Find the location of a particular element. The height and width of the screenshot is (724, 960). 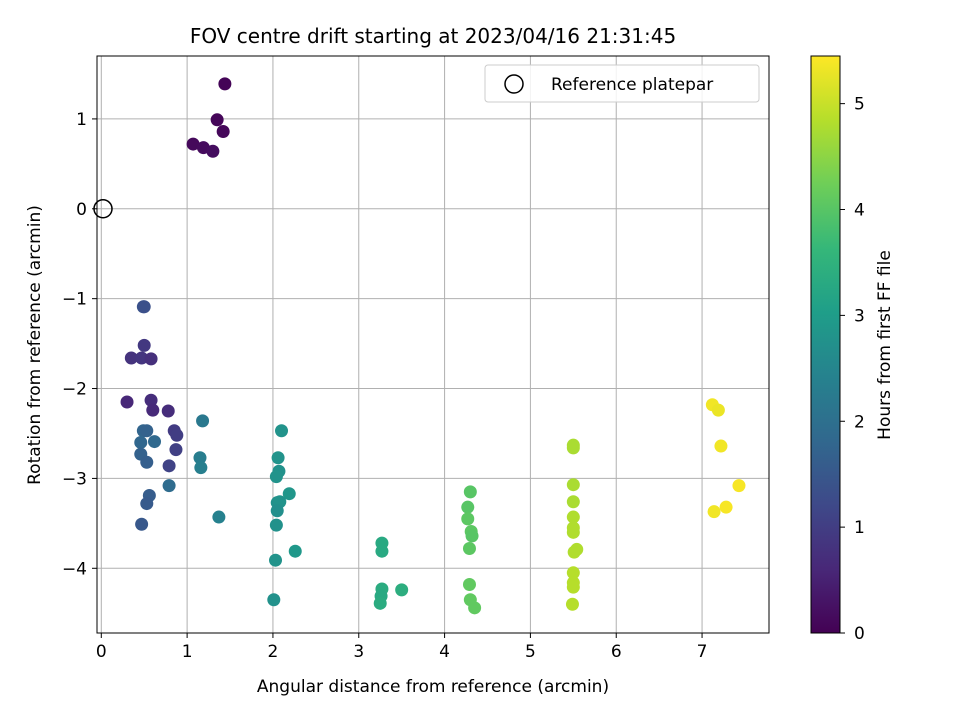

colorbar-tick-label: 4 is located at coordinates (859, 211).